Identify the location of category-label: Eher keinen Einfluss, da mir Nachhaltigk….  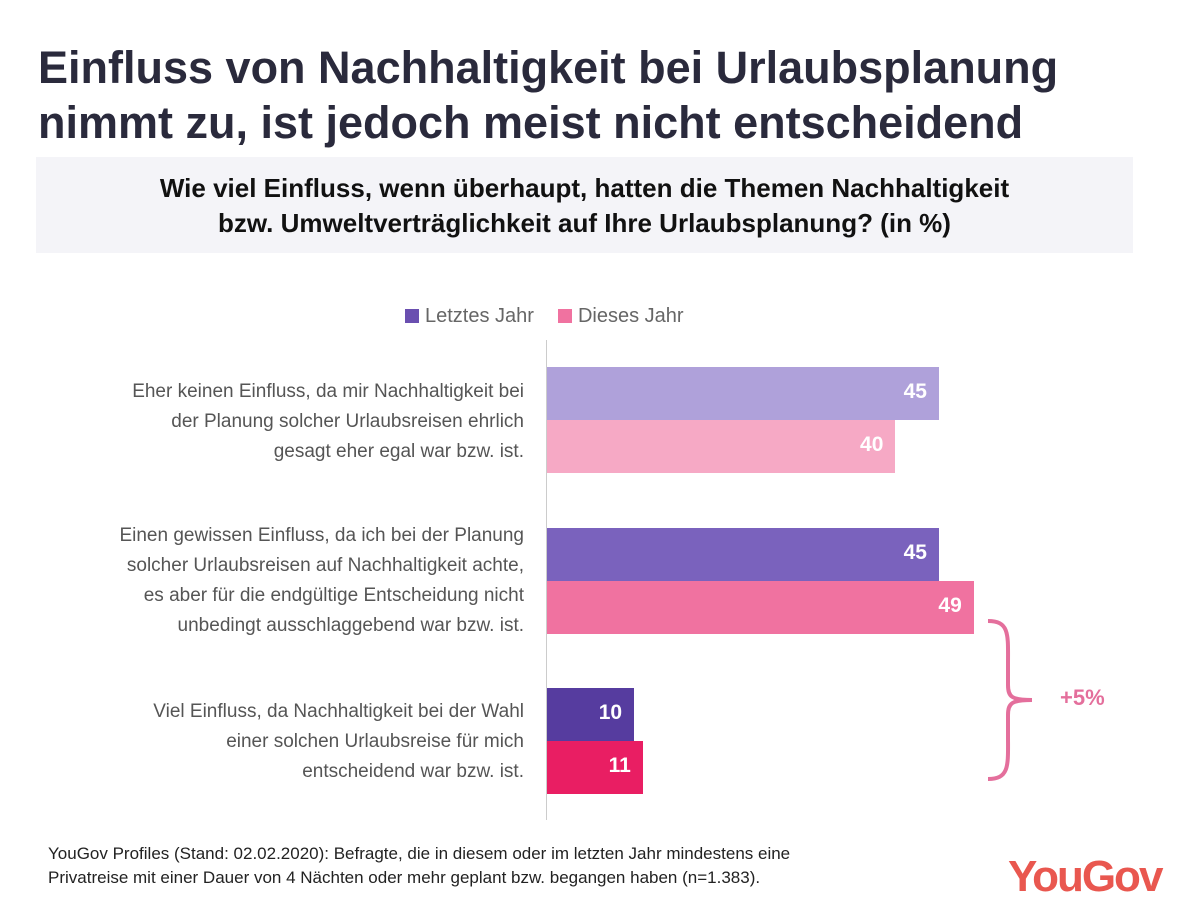
(274, 422).